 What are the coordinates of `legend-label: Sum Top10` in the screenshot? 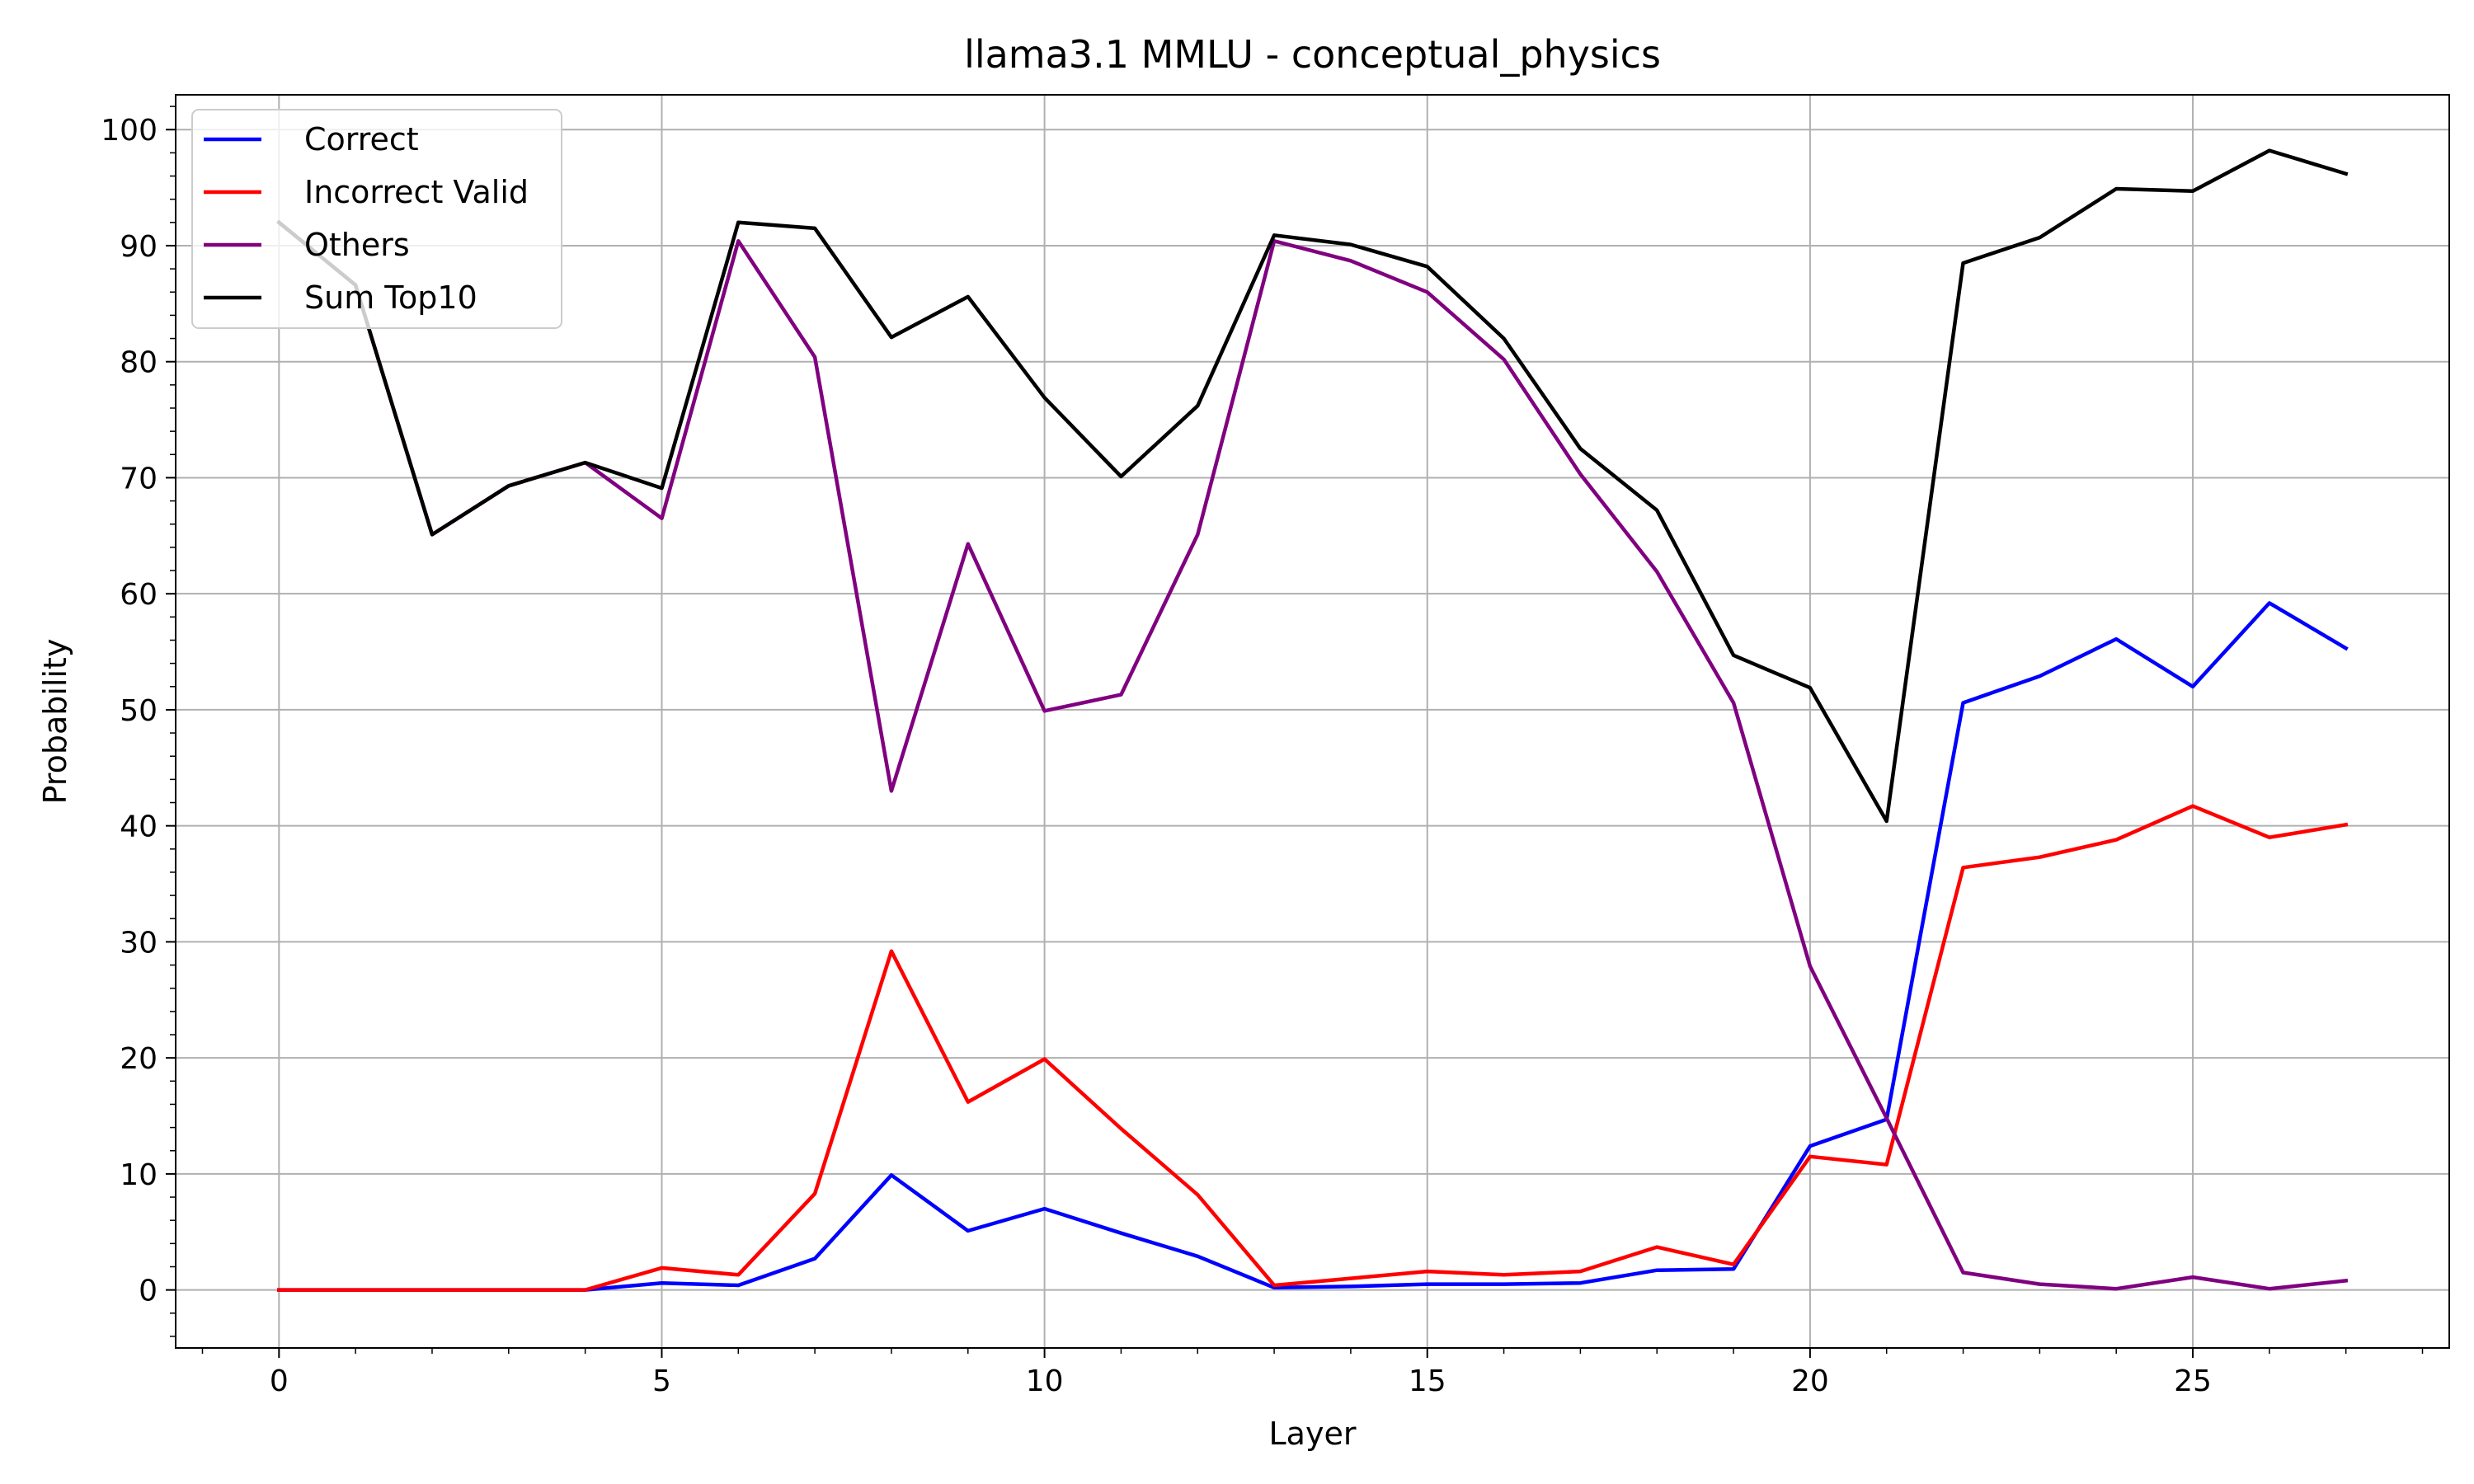 It's located at (390, 297).